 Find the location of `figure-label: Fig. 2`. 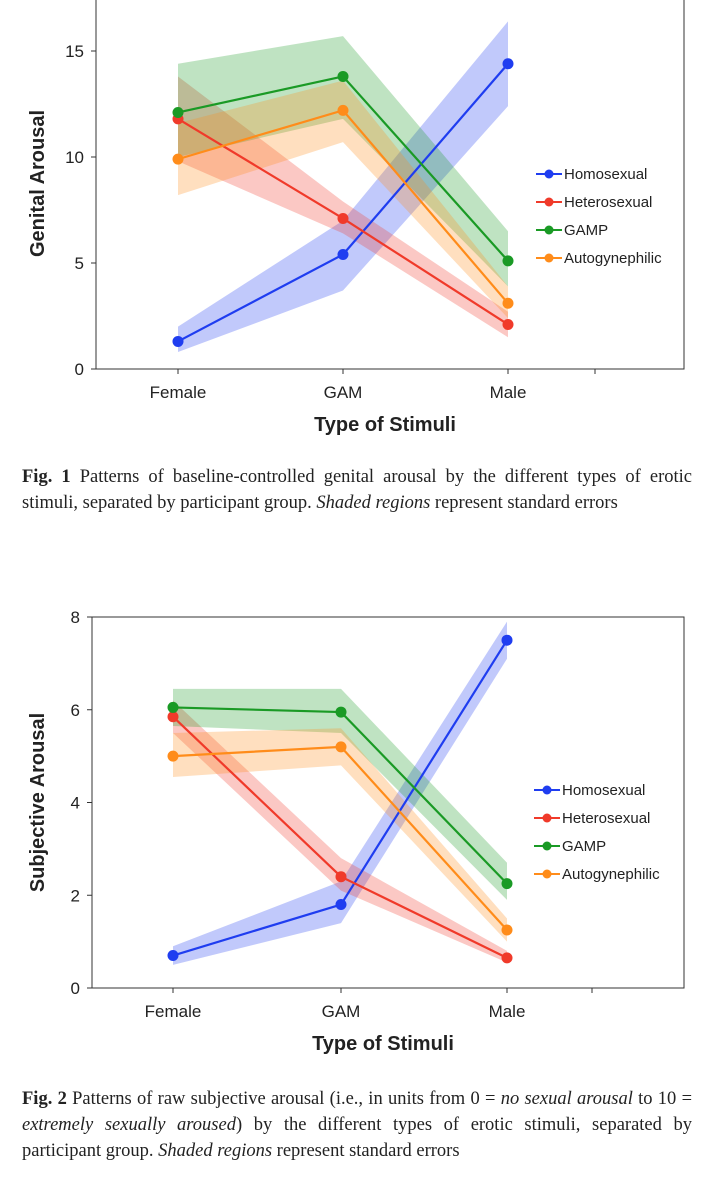

figure-label: Fig. 2 is located at coordinates (44, 1099).